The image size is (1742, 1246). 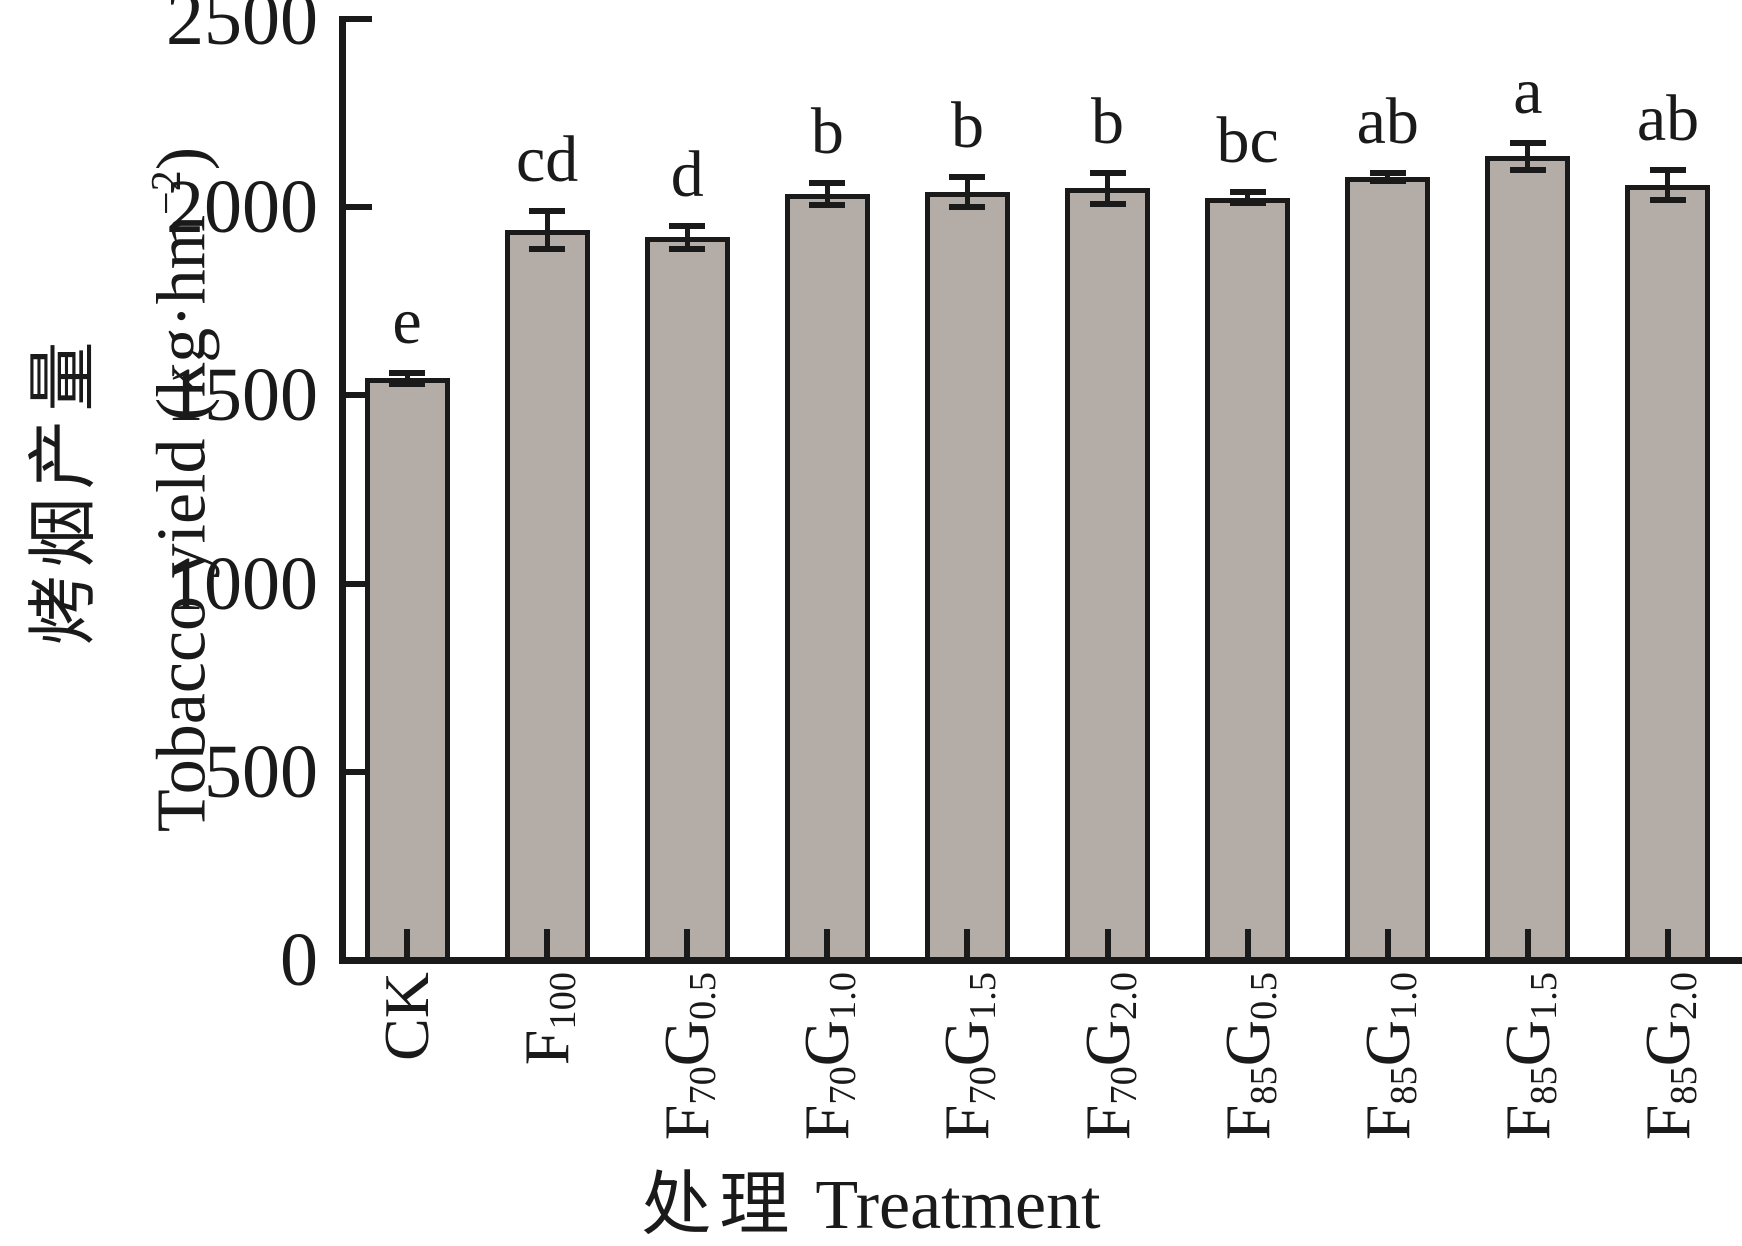 I want to click on x-tick-label-subscript: 1.5, so click(x=983, y=996).